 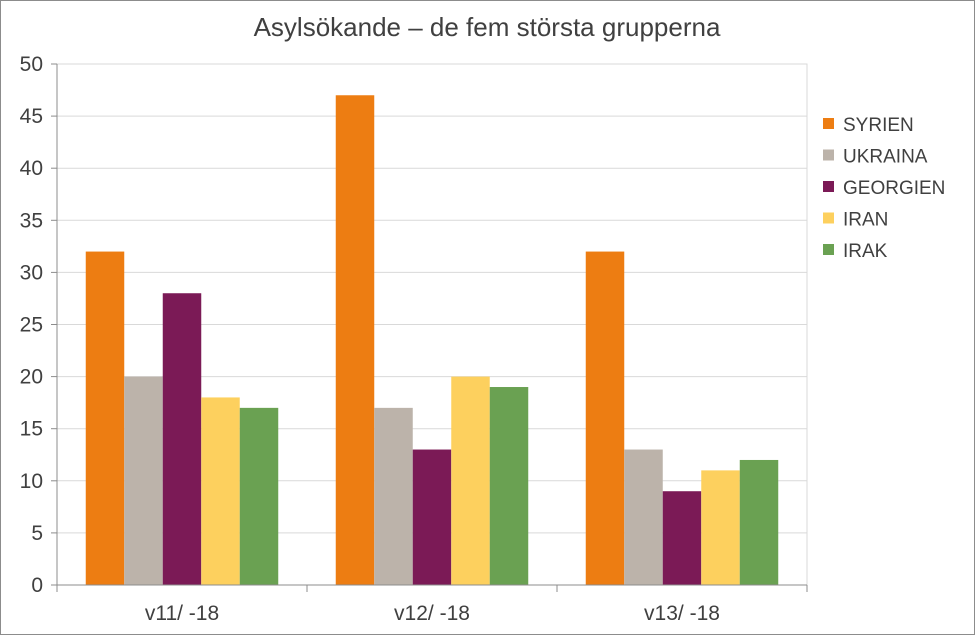 What do you see at coordinates (865, 220) in the screenshot?
I see `legend-label-iran: IRAN` at bounding box center [865, 220].